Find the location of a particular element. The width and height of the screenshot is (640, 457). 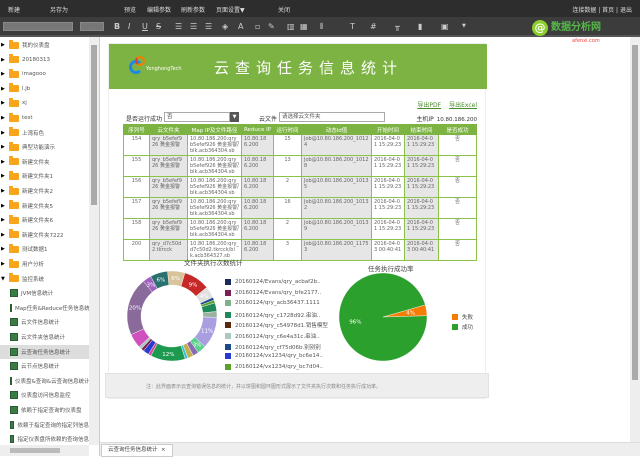

font-family-select is located at coordinates (38, 26).